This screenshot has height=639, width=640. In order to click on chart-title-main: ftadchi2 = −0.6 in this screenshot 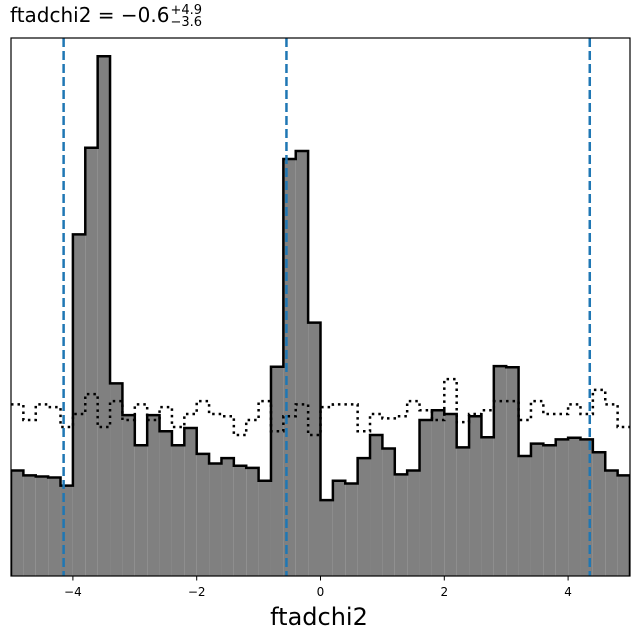, I will do `click(90, 15)`.